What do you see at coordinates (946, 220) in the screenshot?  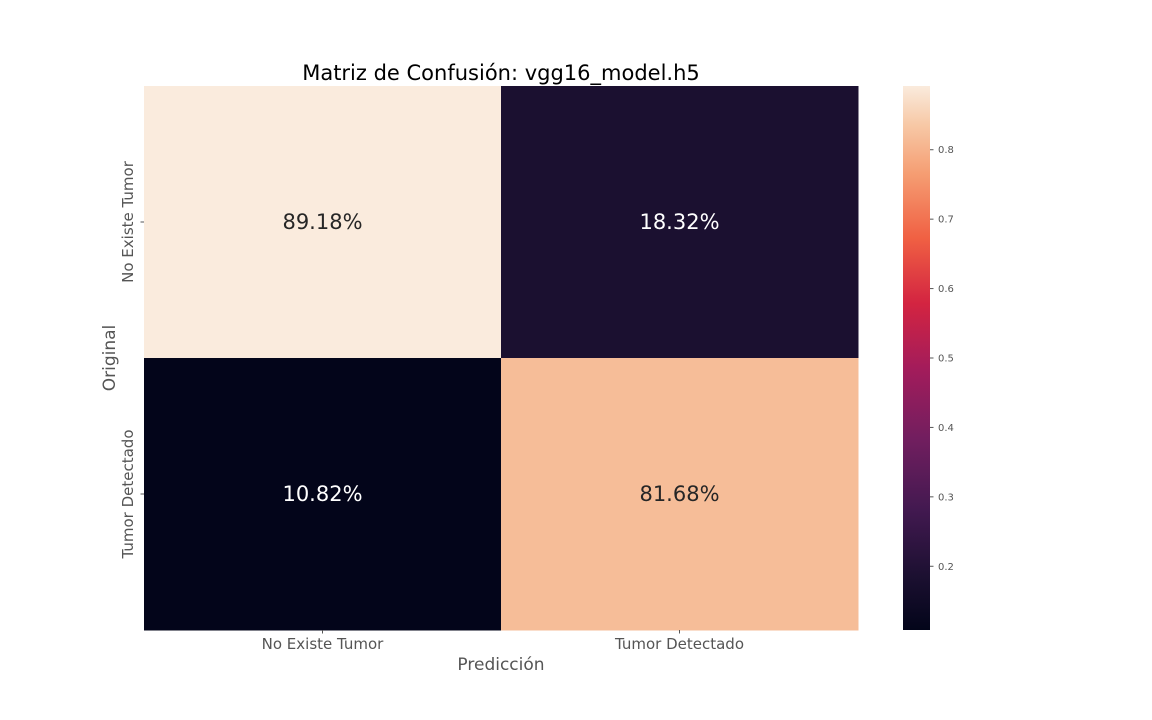 I see `colorbar-tick-label: 0.7` at bounding box center [946, 220].